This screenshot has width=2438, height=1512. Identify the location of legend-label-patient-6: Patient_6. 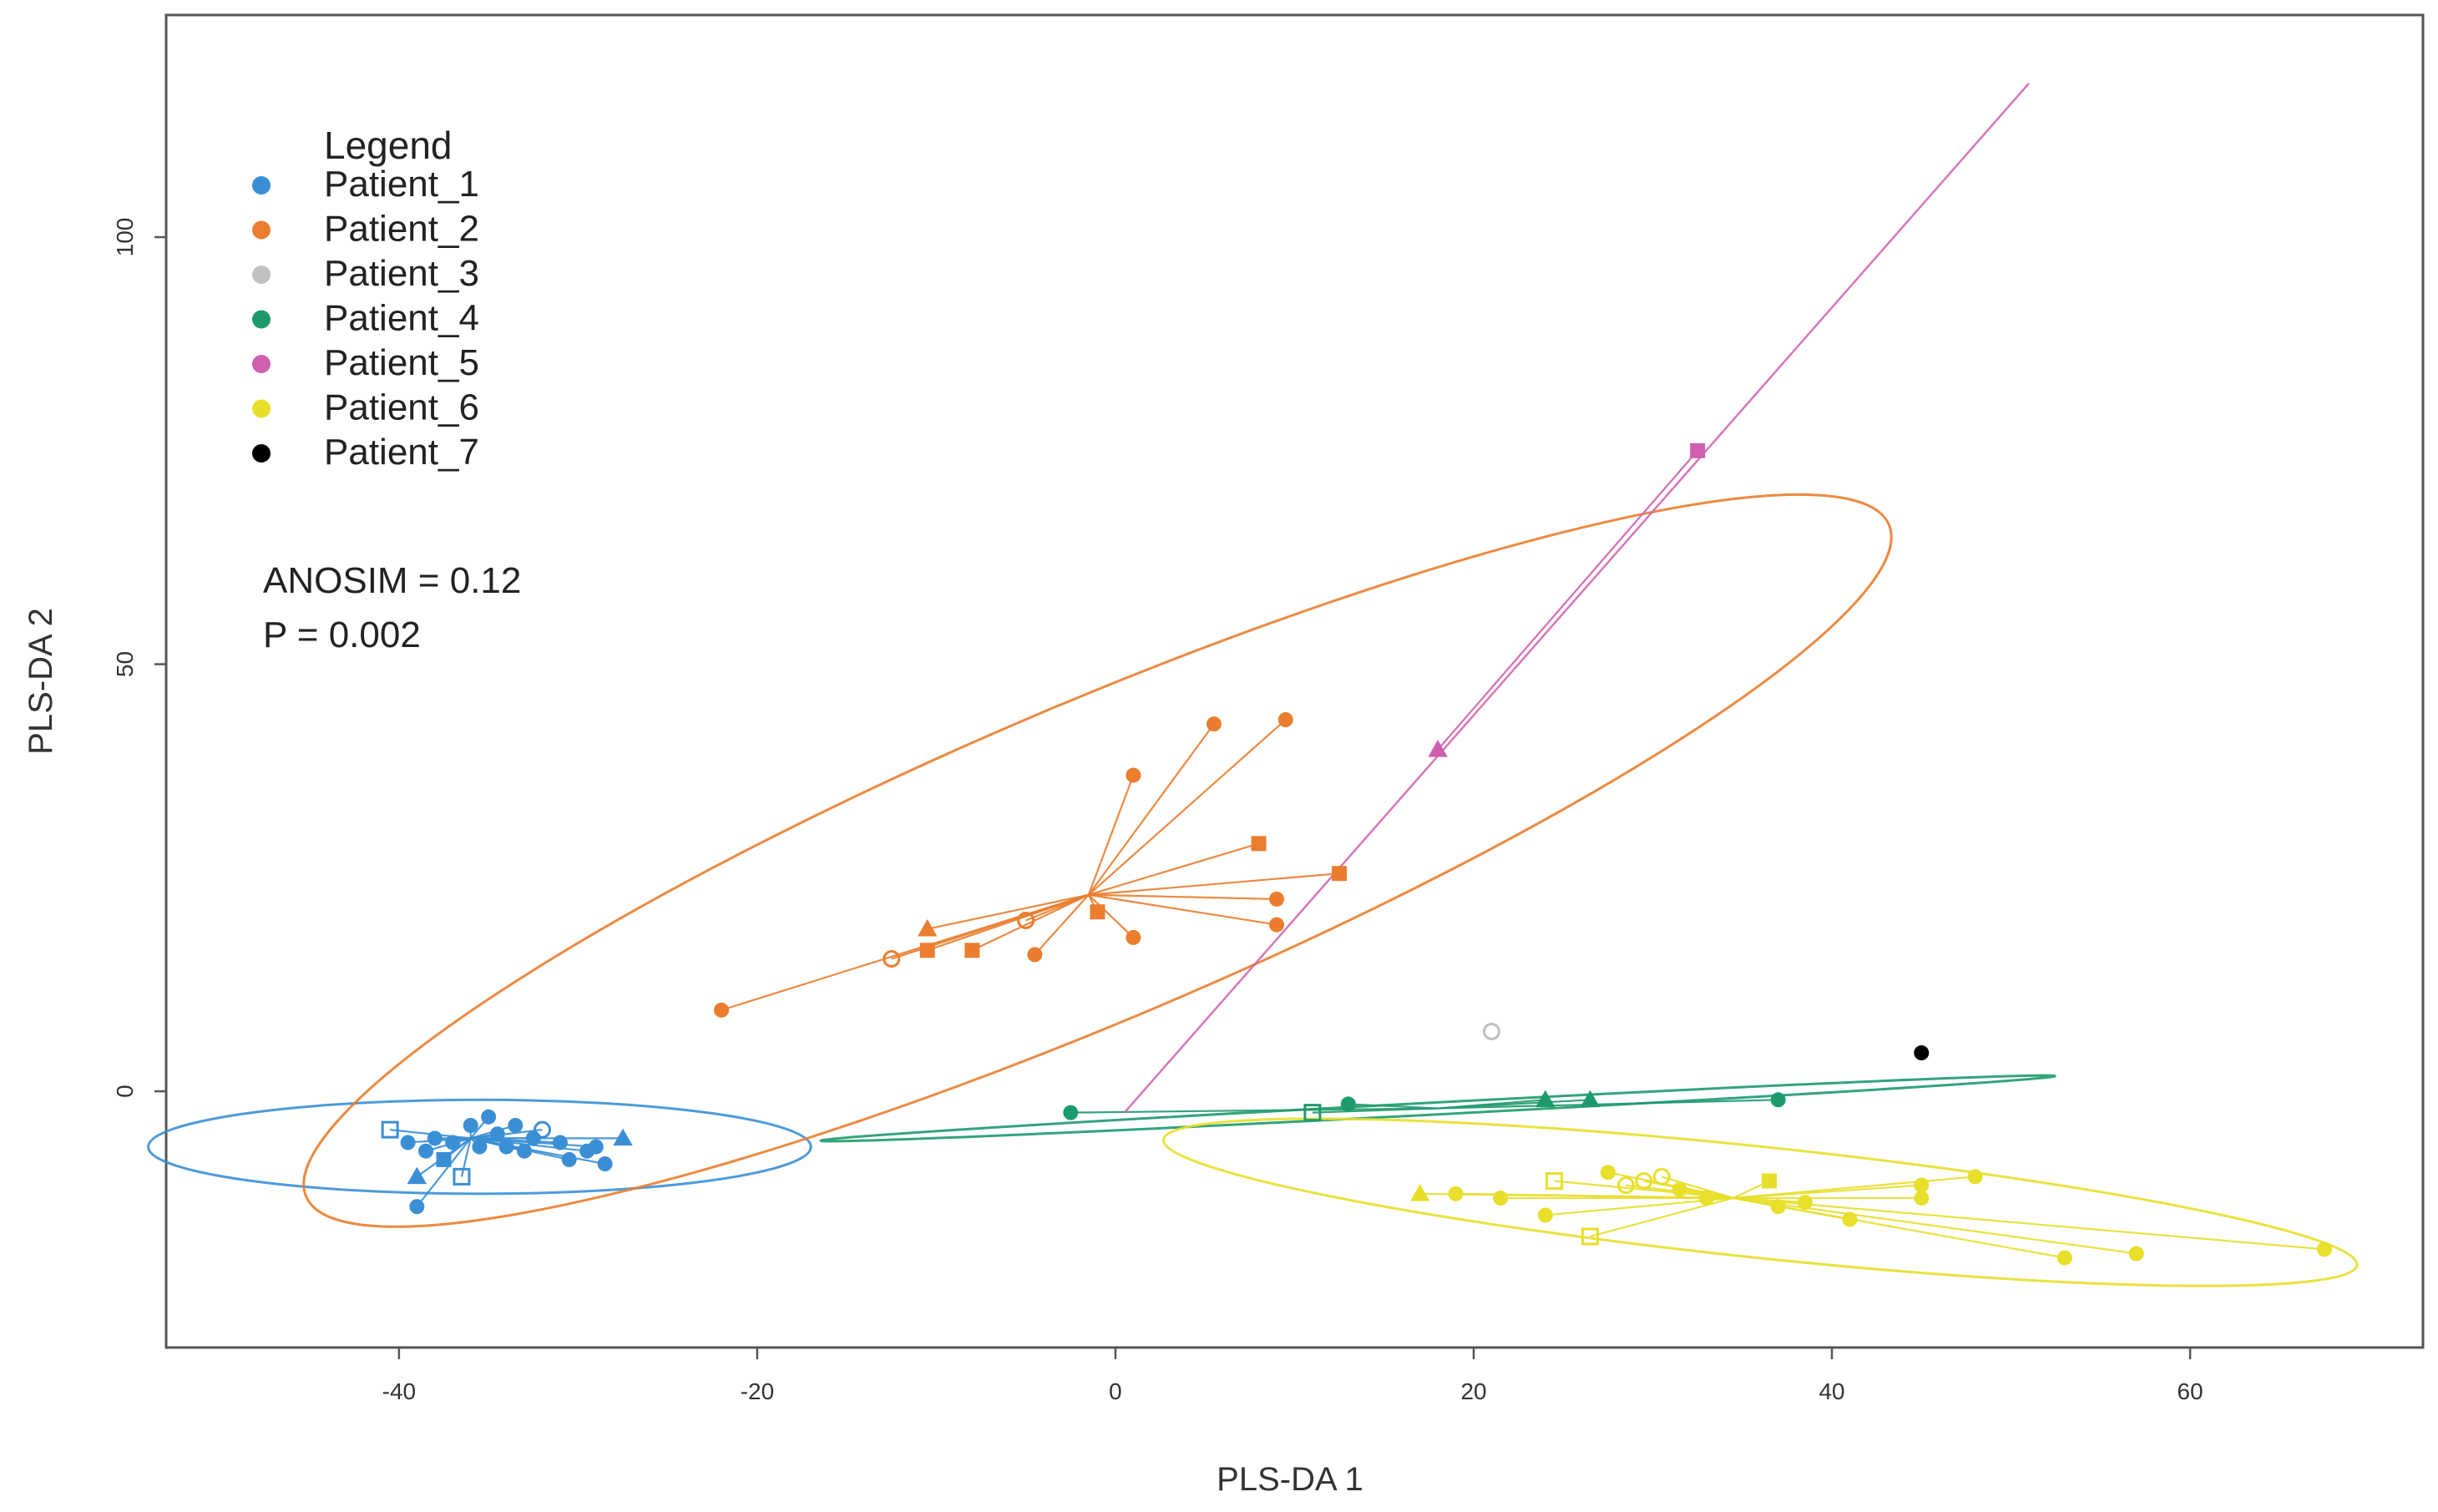
(401, 408).